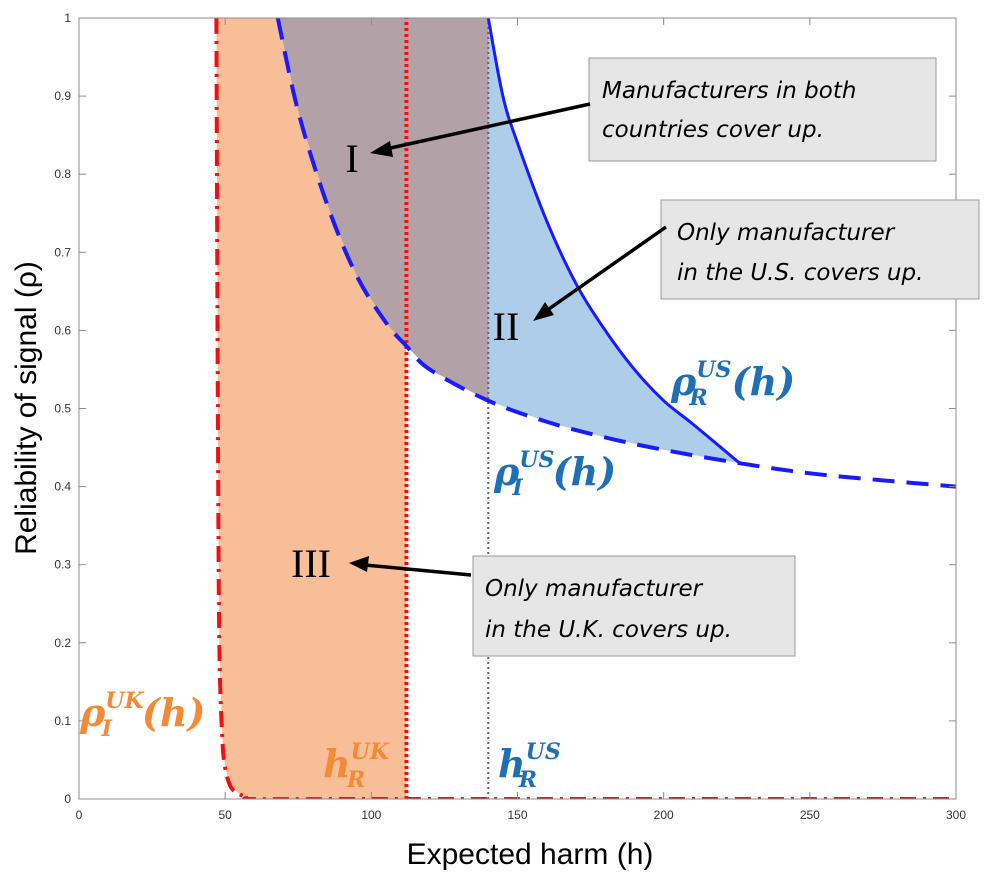  Describe the element at coordinates (543, 752) in the screenshot. I see `label-h-r-us-sup: US` at that location.